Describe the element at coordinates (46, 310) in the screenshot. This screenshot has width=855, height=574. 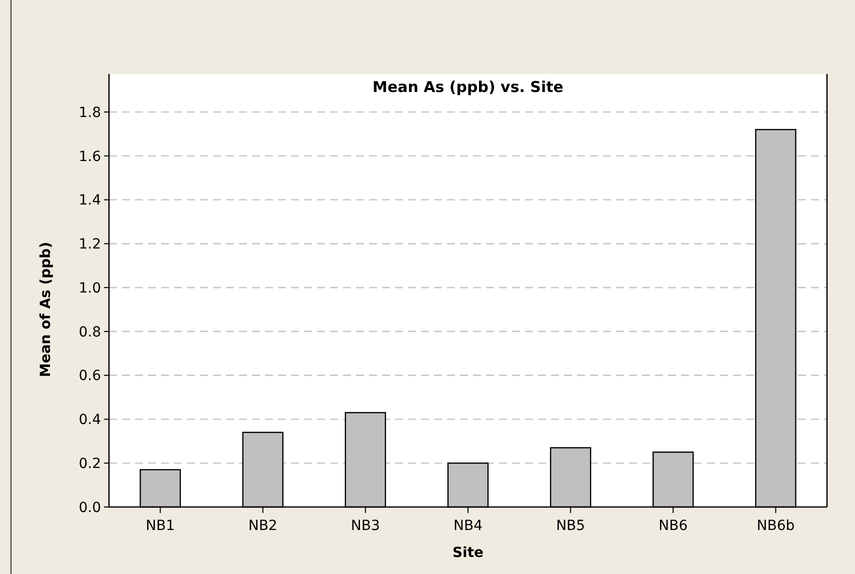
I see `y-axis-title: Mean of As (ppb)` at that location.